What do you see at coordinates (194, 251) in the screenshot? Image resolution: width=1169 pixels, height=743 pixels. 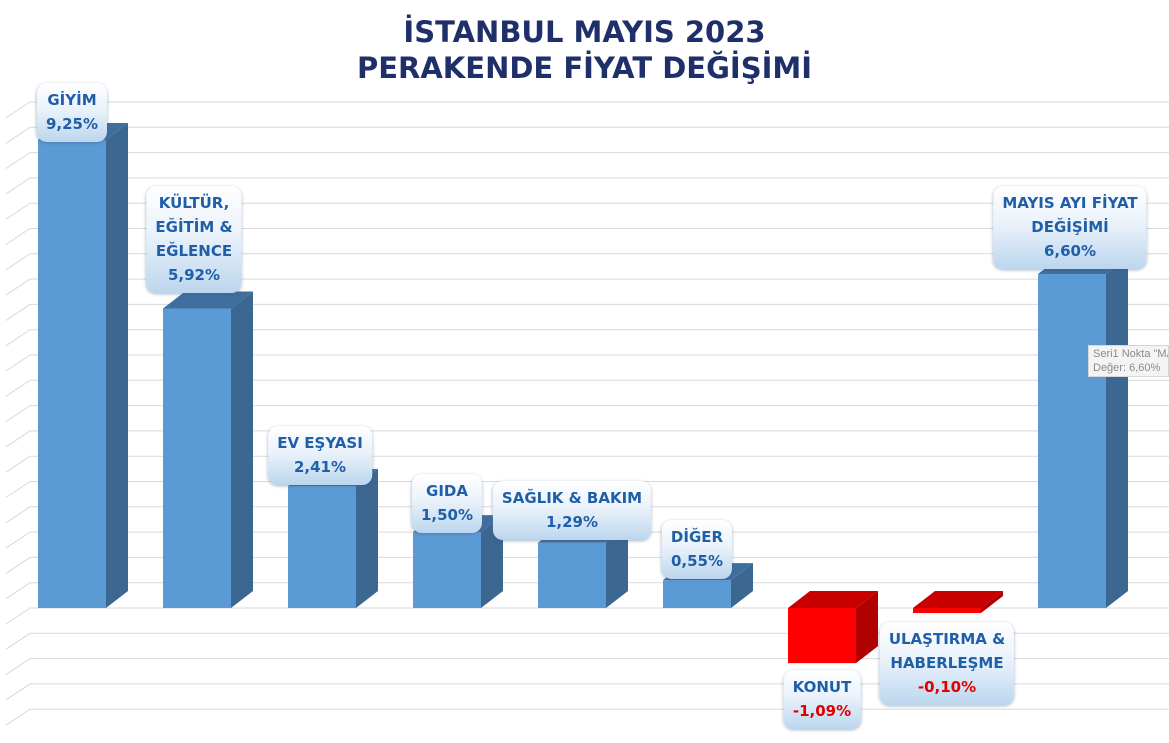 I see `category-label: EĞLENCE` at bounding box center [194, 251].